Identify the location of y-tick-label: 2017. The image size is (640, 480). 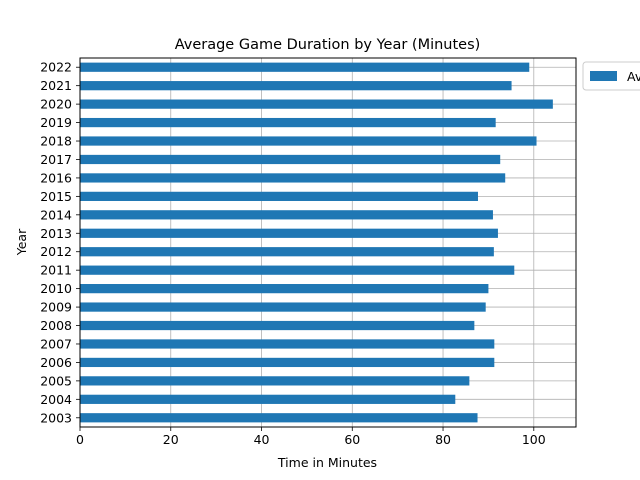
(56, 159).